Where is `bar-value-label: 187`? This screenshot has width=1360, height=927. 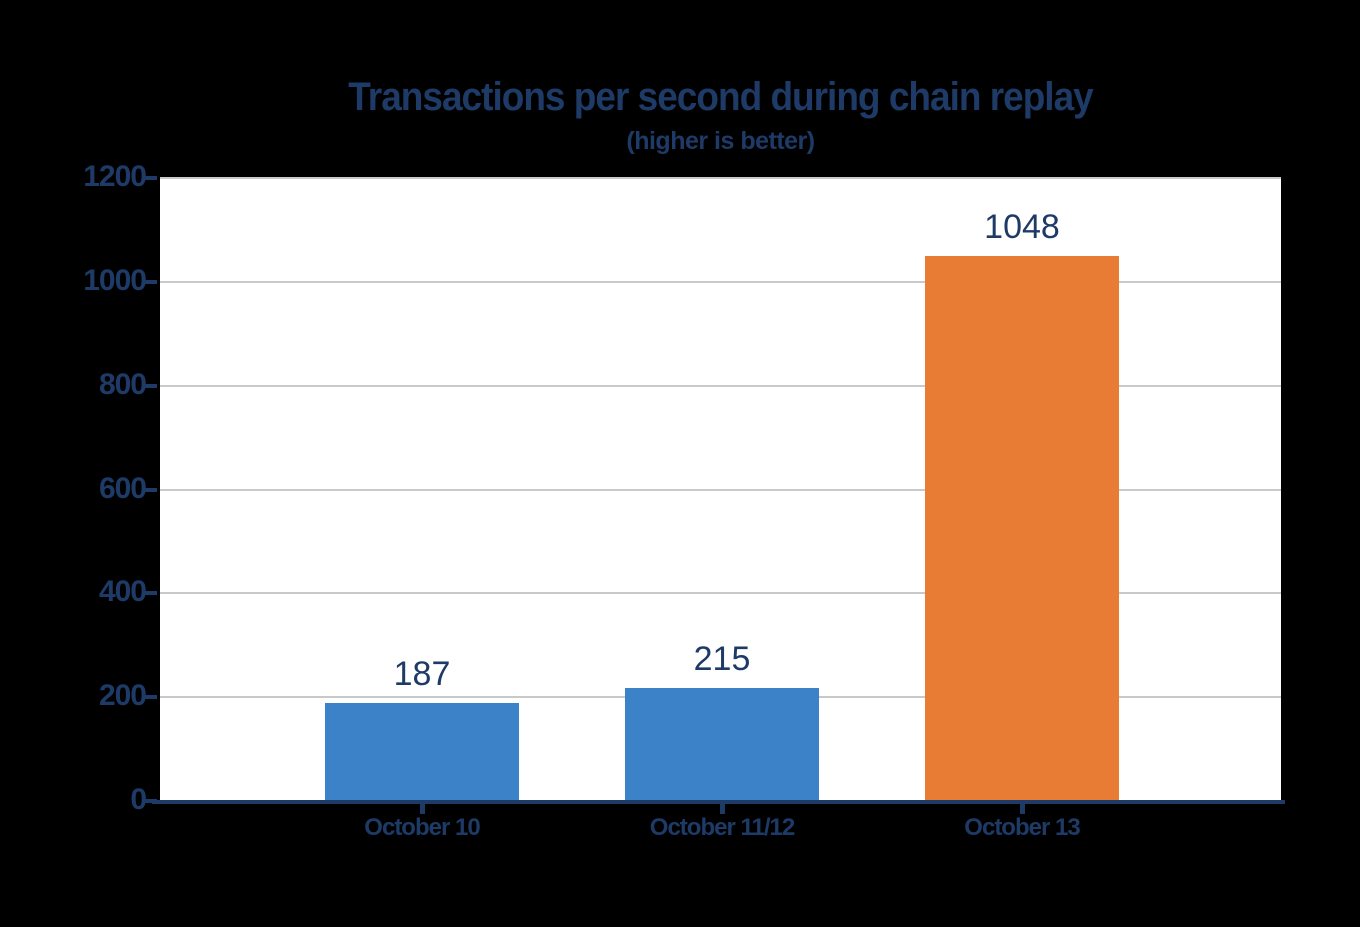 bar-value-label: 187 is located at coordinates (422, 674).